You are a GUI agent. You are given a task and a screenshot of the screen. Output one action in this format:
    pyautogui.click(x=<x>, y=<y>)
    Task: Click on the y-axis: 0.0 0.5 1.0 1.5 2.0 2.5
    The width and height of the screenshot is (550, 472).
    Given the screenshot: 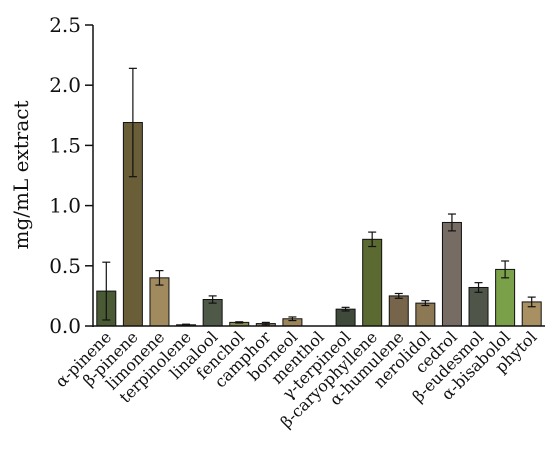 What is the action you would take?
    pyautogui.click(x=71, y=175)
    